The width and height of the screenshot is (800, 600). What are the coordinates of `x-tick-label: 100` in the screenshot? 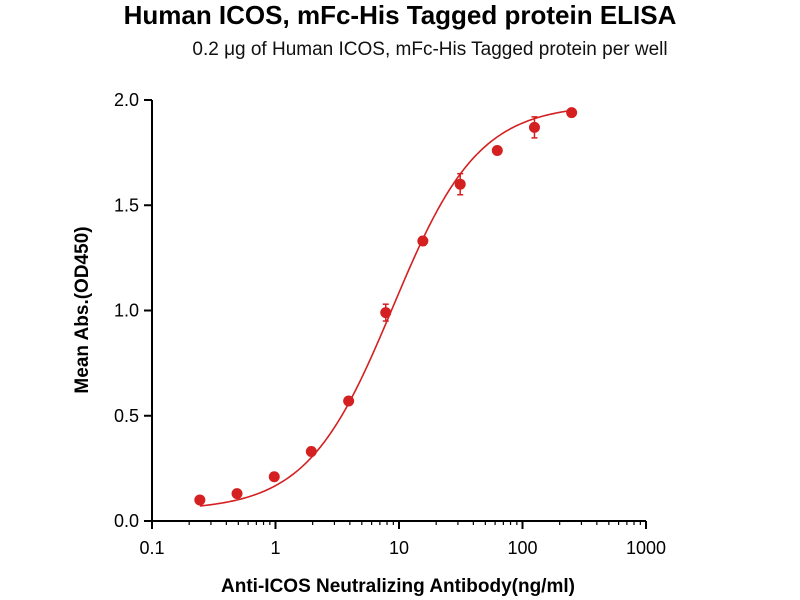 It's located at (522, 548).